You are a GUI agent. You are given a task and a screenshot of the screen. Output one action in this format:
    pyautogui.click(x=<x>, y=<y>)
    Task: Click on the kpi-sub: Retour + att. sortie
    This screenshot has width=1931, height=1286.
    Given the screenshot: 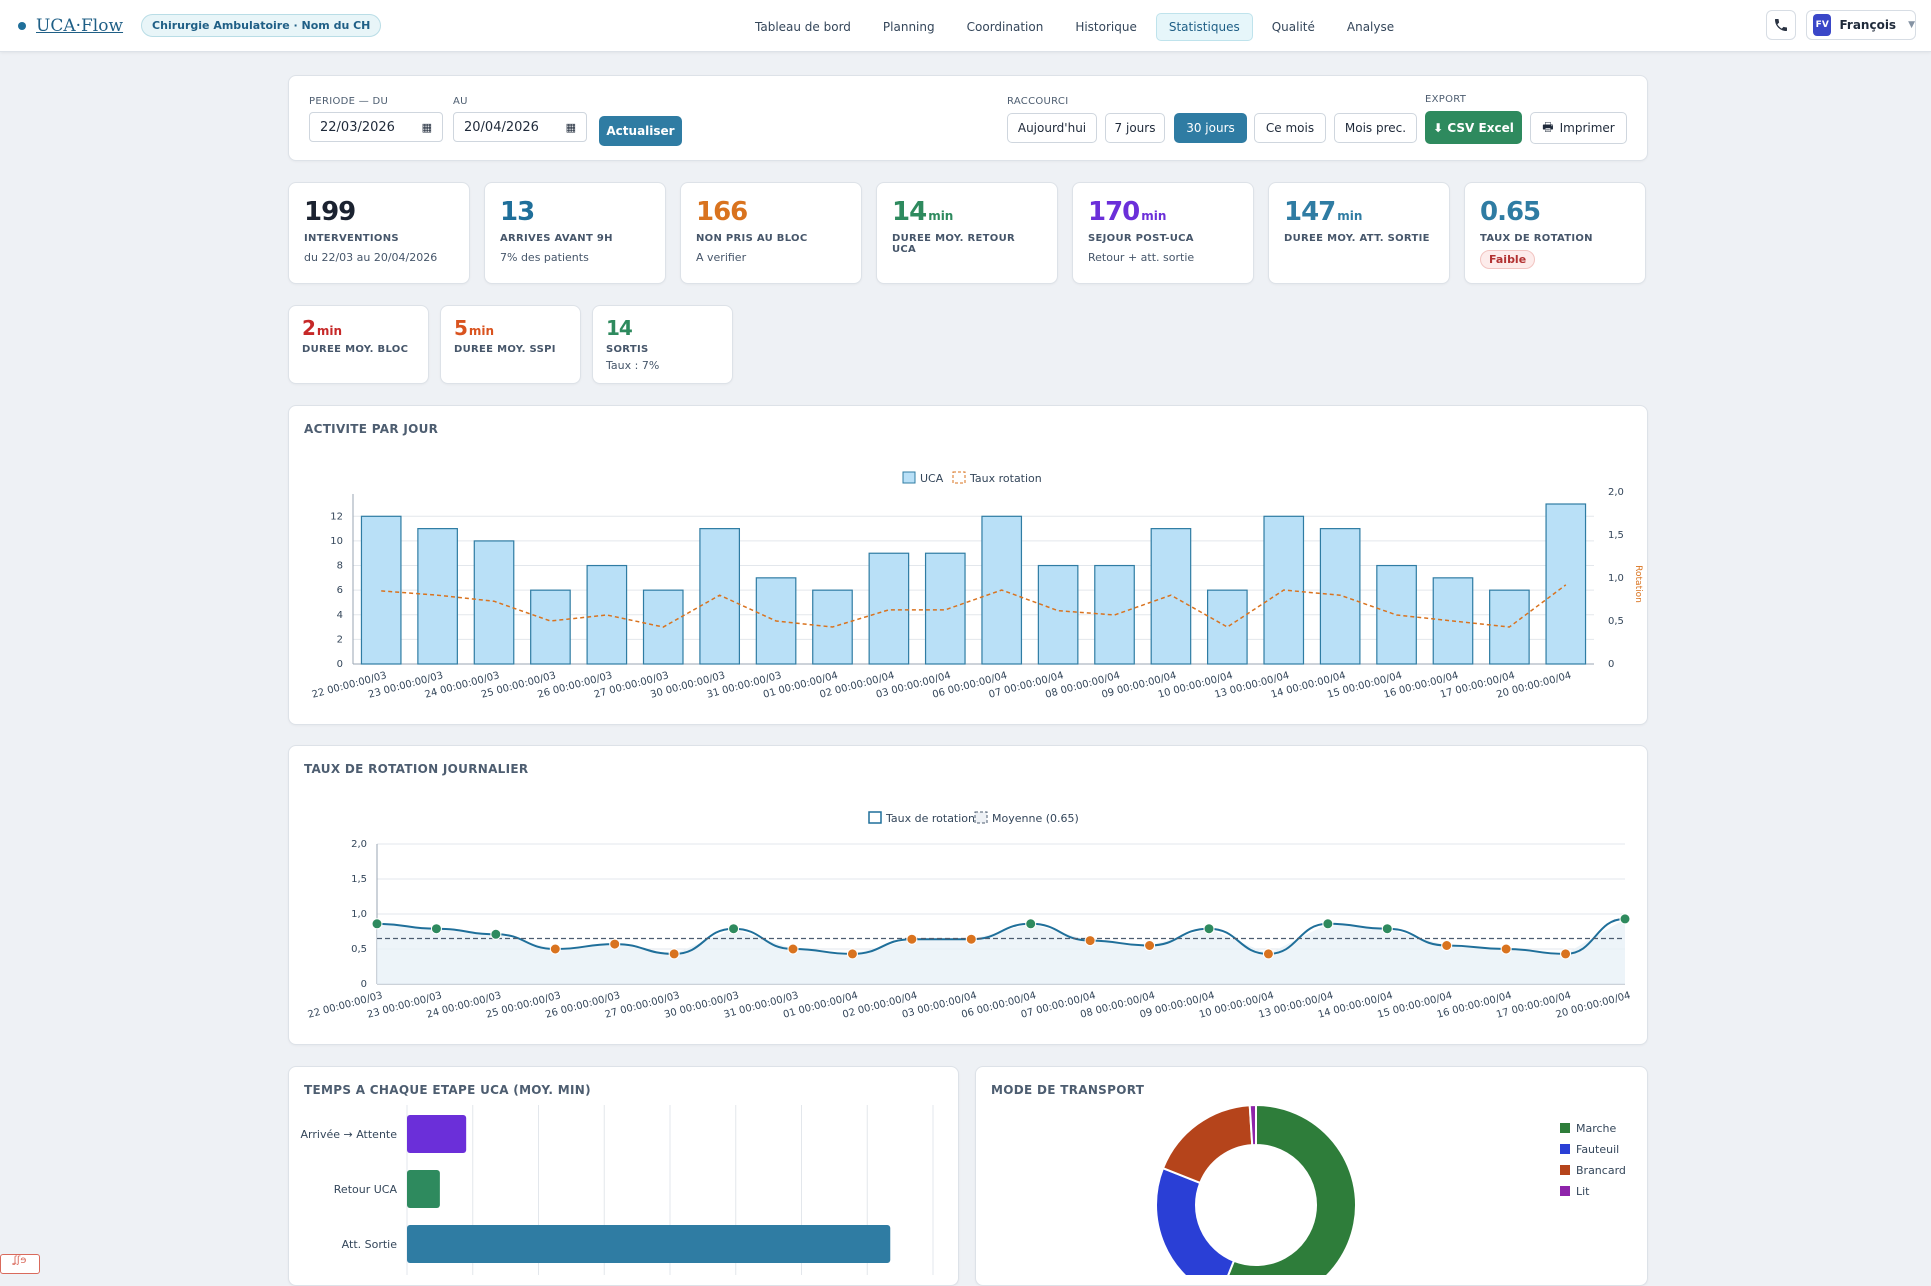 What is the action you would take?
    pyautogui.click(x=1141, y=257)
    